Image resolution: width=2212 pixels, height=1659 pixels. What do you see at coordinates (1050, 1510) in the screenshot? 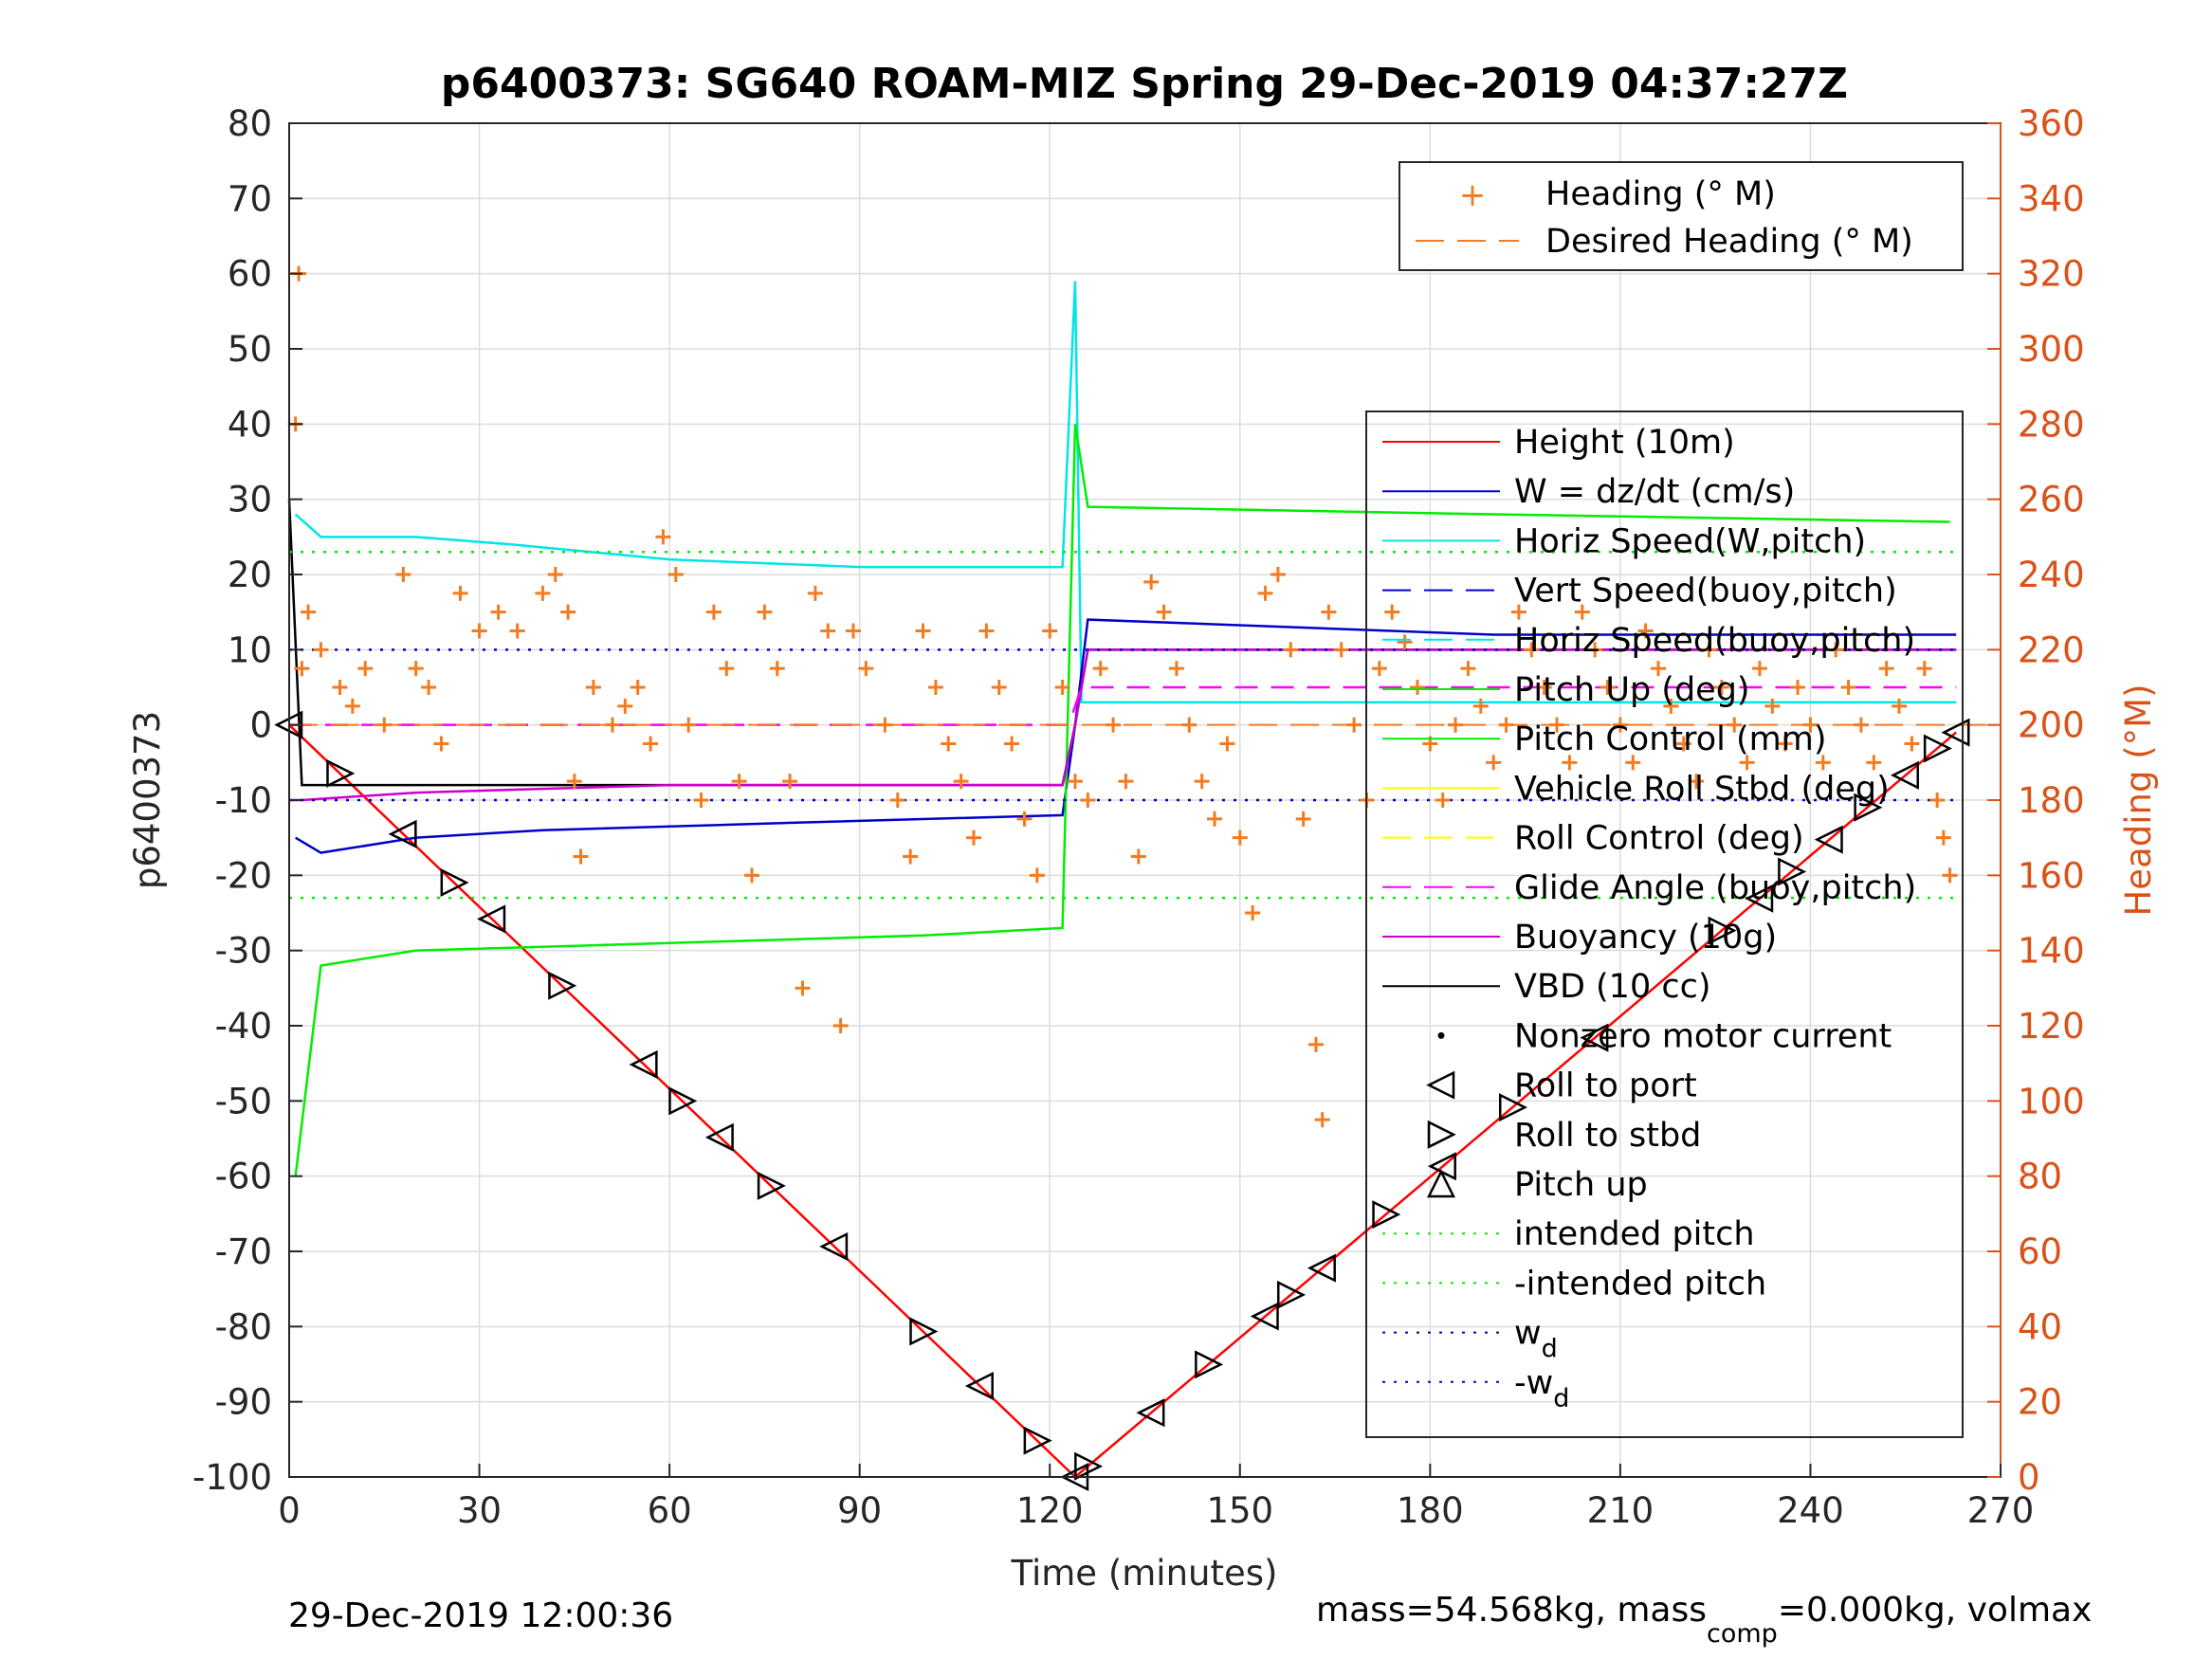
I see `x-tick-label: 120` at bounding box center [1050, 1510].